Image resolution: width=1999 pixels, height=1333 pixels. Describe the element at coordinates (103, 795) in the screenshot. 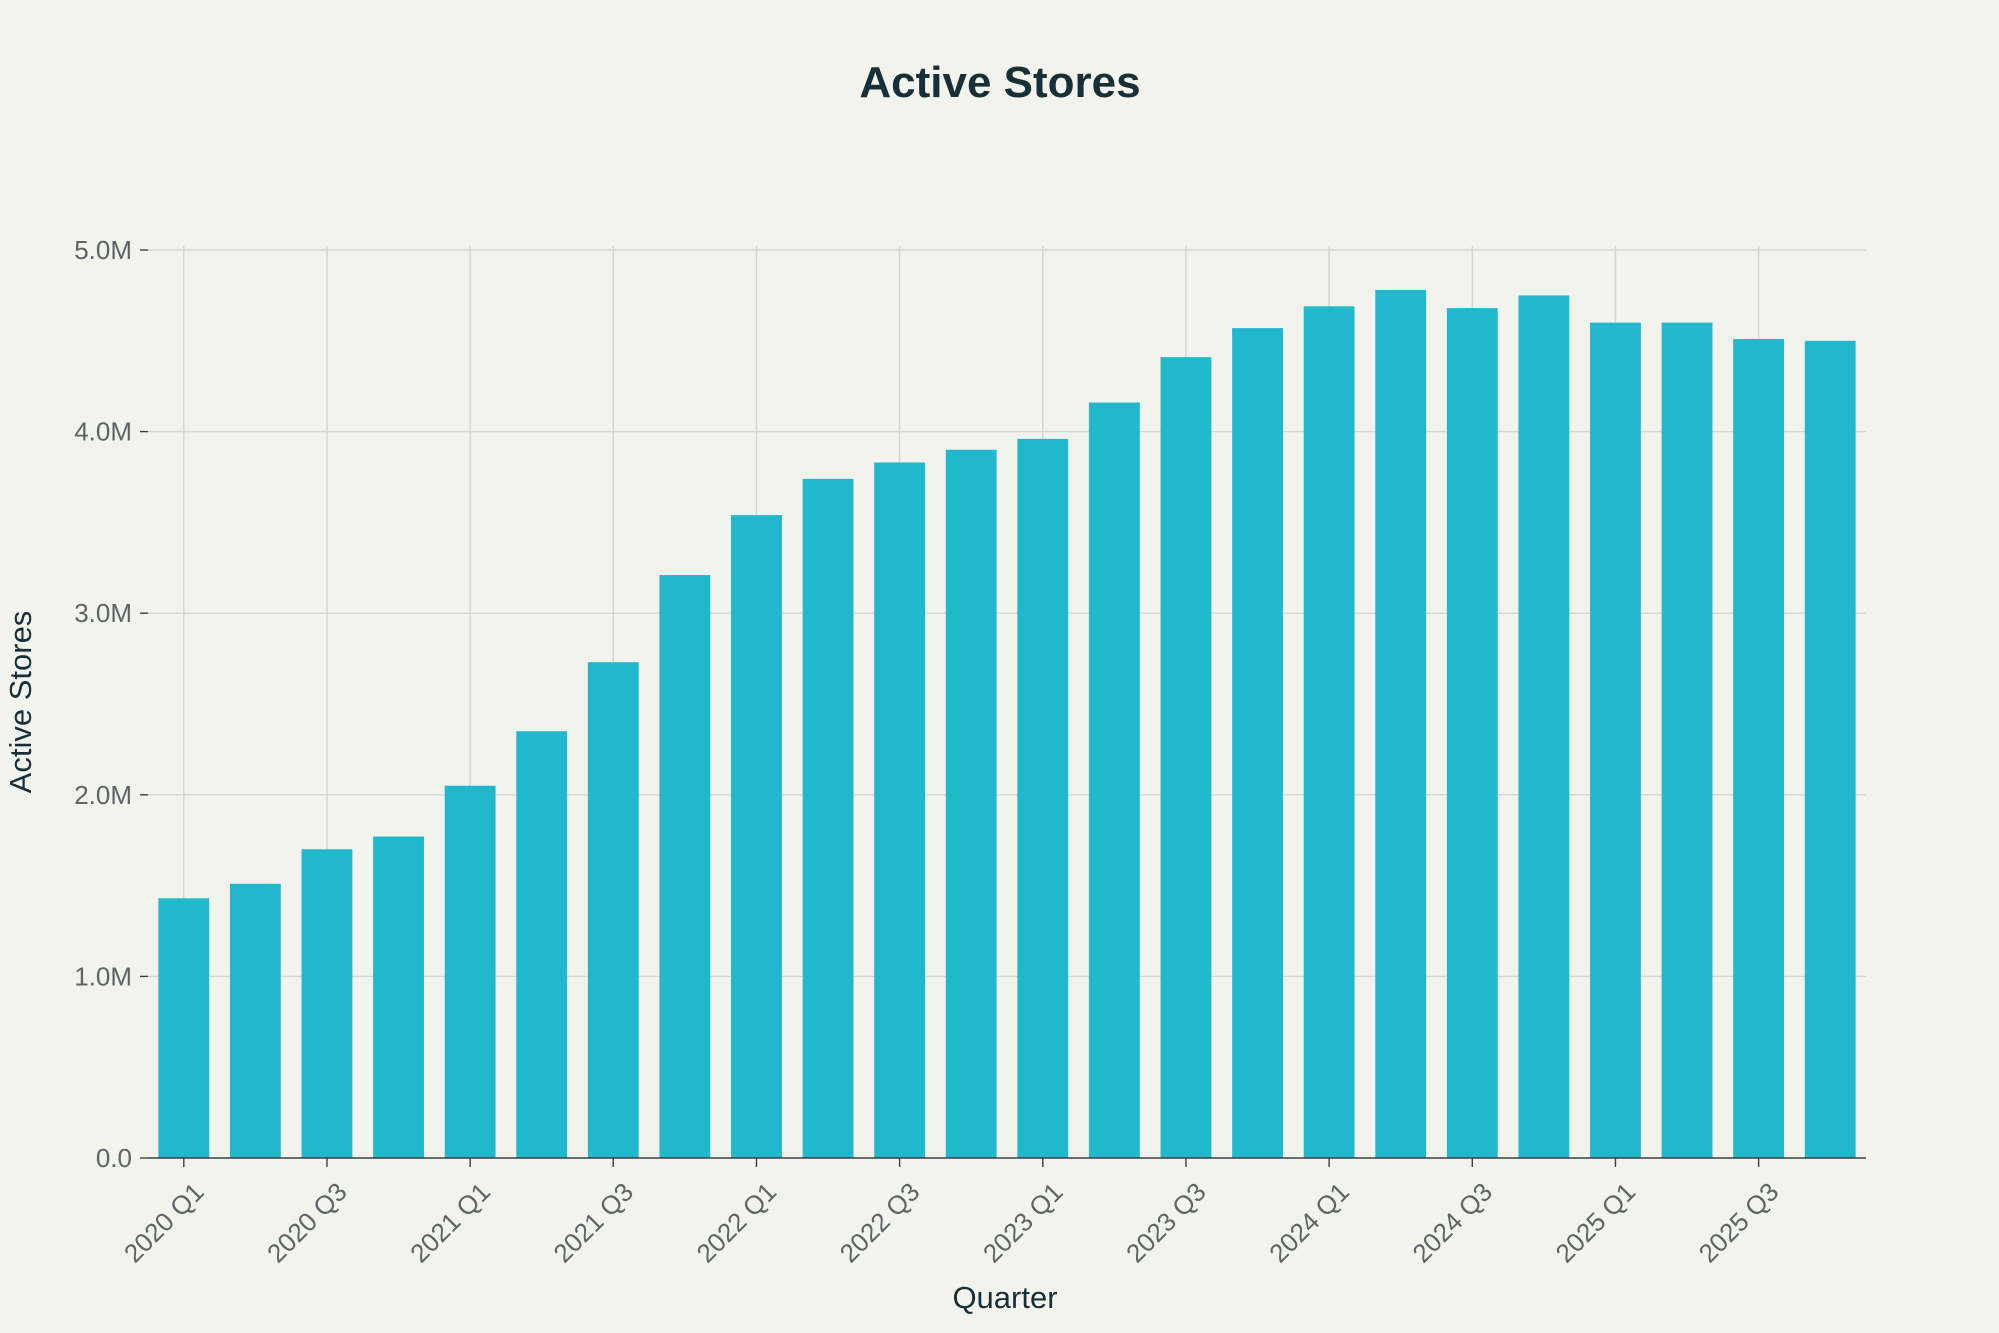

I see `y-tick-label: 2.0M` at that location.